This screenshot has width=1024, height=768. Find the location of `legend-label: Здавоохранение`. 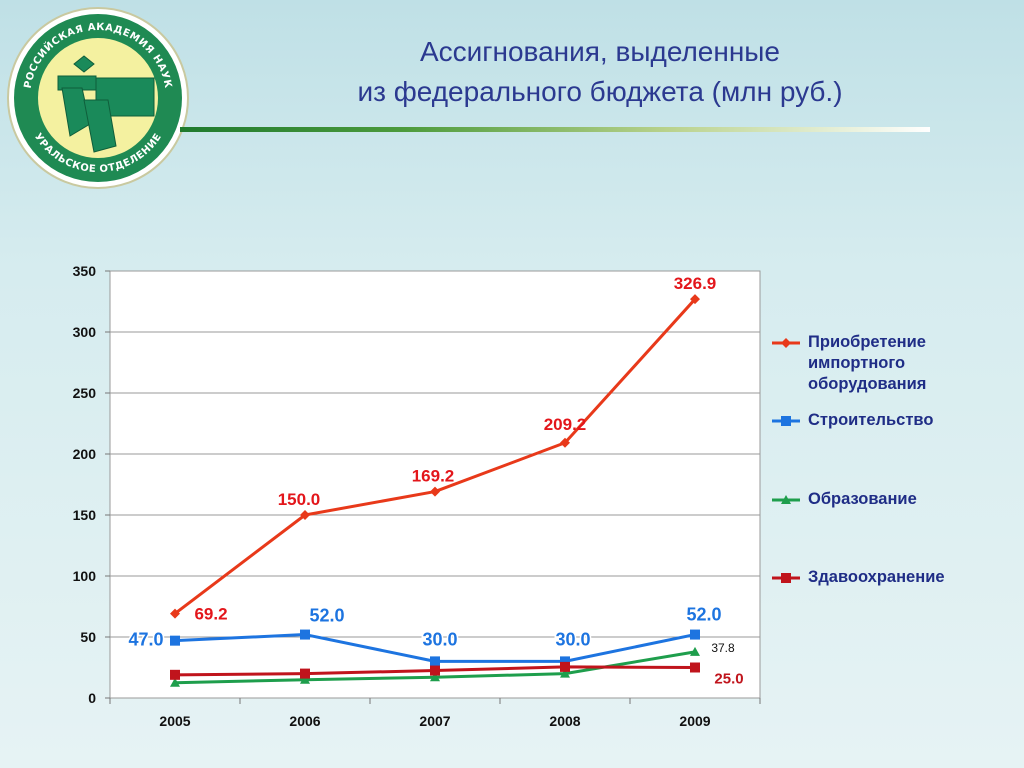

legend-label: Здавоохранение is located at coordinates (876, 577).